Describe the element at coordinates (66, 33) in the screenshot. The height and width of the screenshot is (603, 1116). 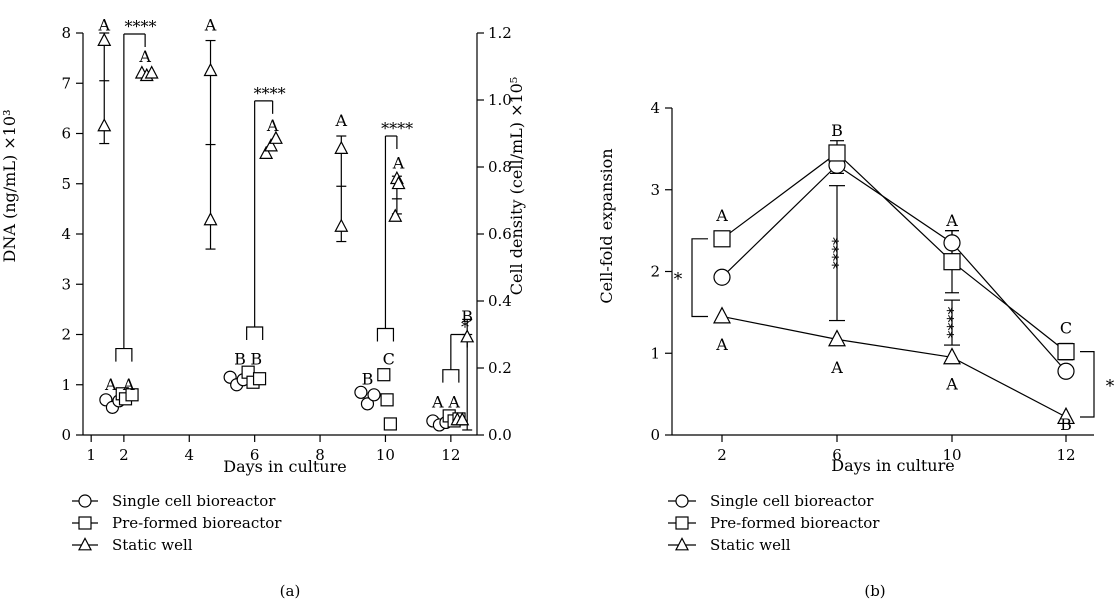
I see `y-tick-label: 8` at that location.